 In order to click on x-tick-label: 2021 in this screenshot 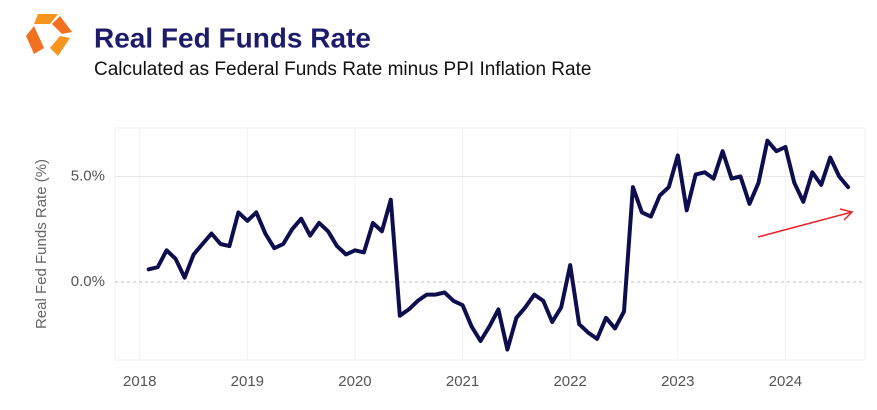, I will do `click(462, 381)`.